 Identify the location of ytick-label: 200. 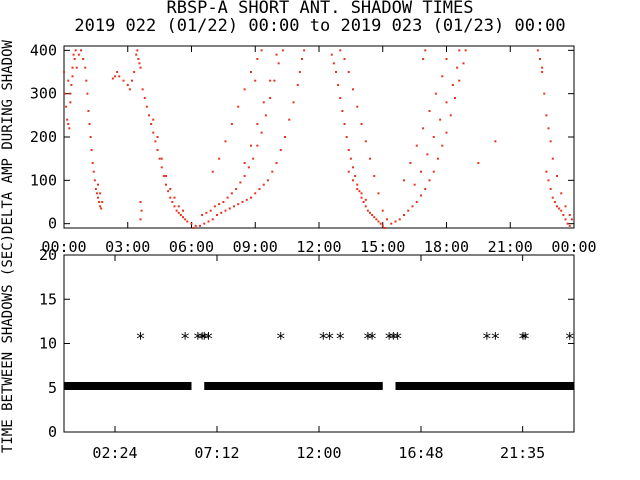
(43, 137).